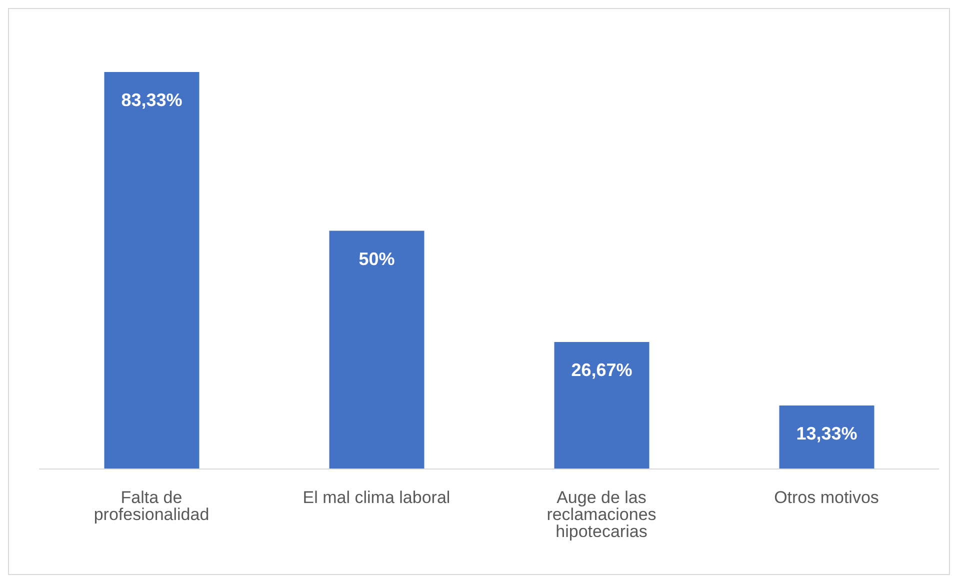  Describe the element at coordinates (376, 498) in the screenshot. I see `x-tick-label: El mal clima laboral` at that location.